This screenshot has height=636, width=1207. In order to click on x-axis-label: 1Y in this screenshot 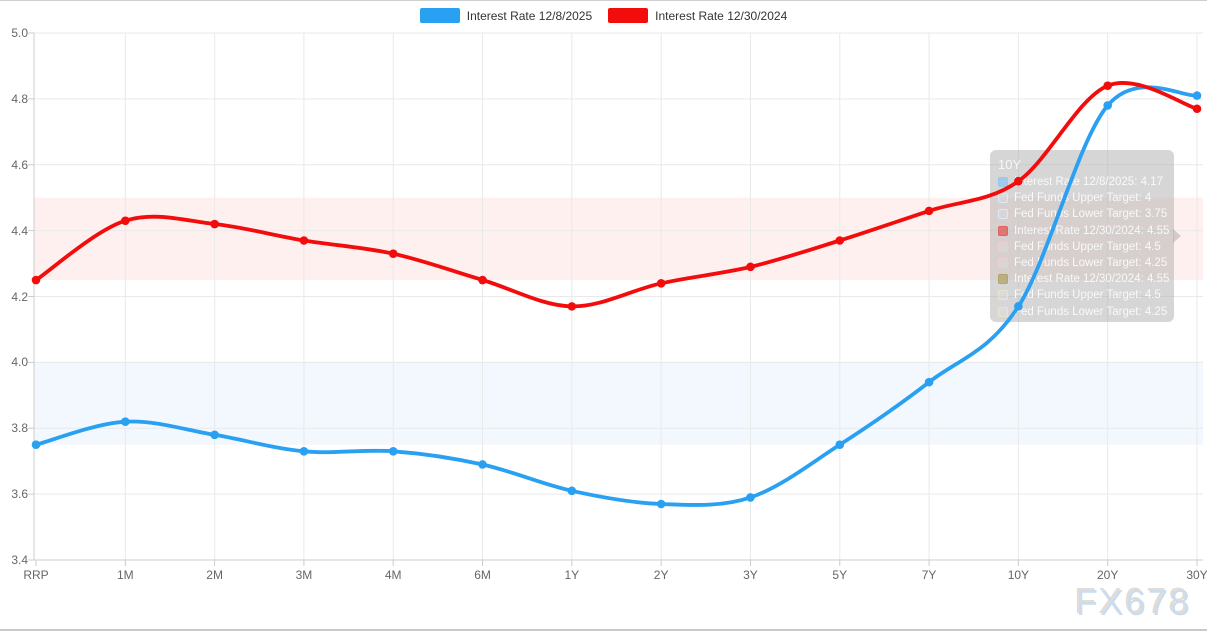, I will do `click(572, 575)`.